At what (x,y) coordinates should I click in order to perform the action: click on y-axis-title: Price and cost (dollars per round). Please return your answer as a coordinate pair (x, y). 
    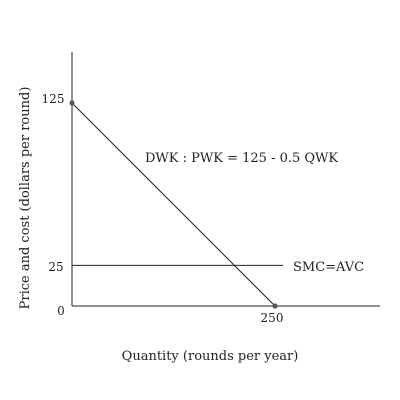
    Looking at the image, I should click on (25, 198).